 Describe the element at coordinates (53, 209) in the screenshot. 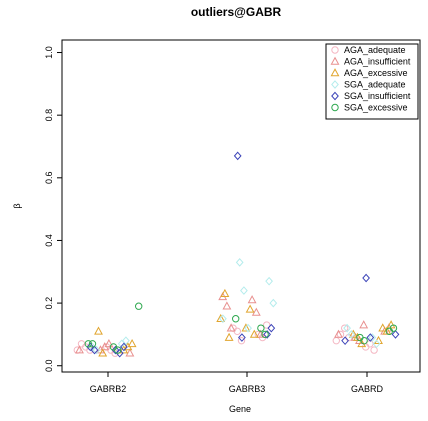

I see `y-axis: 0.0 0.2 0.4 0.6 0.8 1.0` at that location.